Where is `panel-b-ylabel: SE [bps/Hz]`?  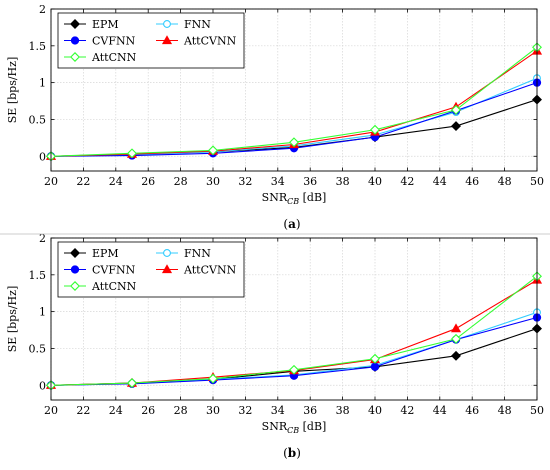 panel-b-ylabel: SE [bps/Hz] is located at coordinates (12, 319).